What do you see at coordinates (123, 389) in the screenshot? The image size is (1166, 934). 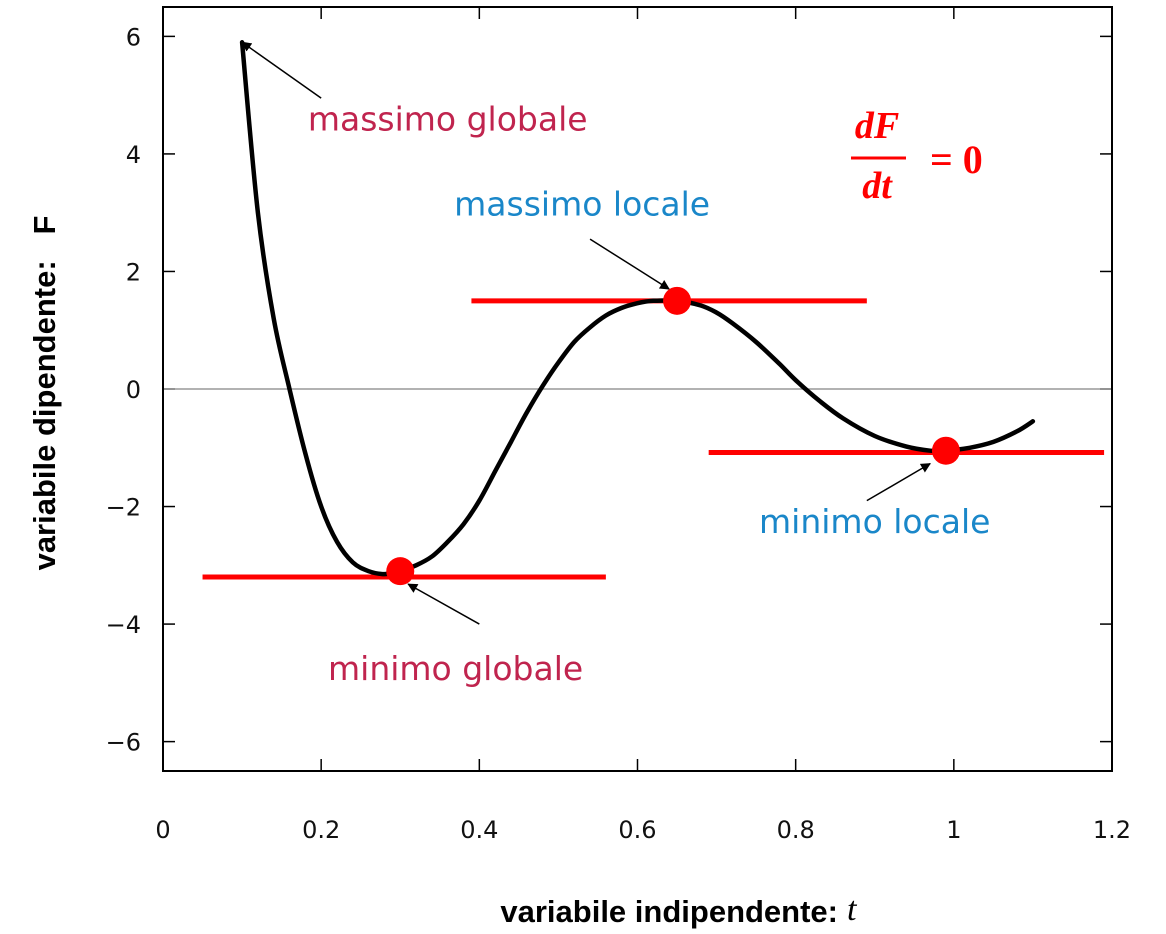 I see `y-tick-labels: 6 4 2 0 −2 −4 −6` at bounding box center [123, 389].